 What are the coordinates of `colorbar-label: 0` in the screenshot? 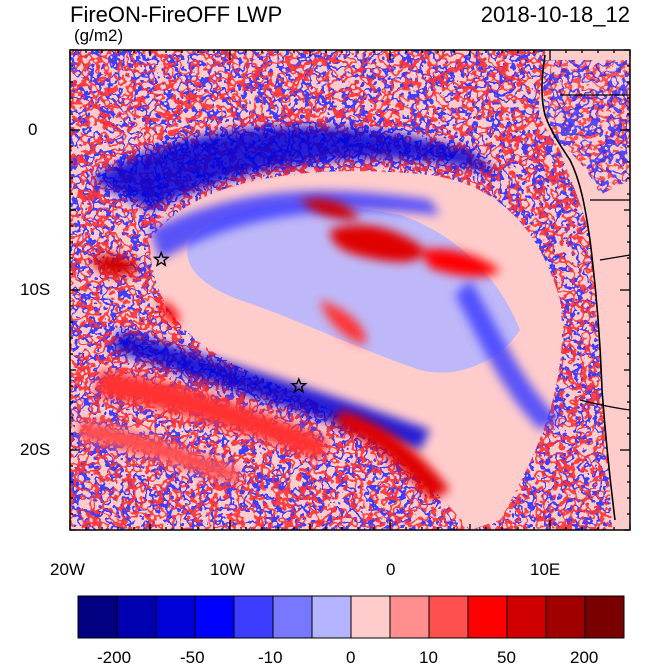 It's located at (351, 657).